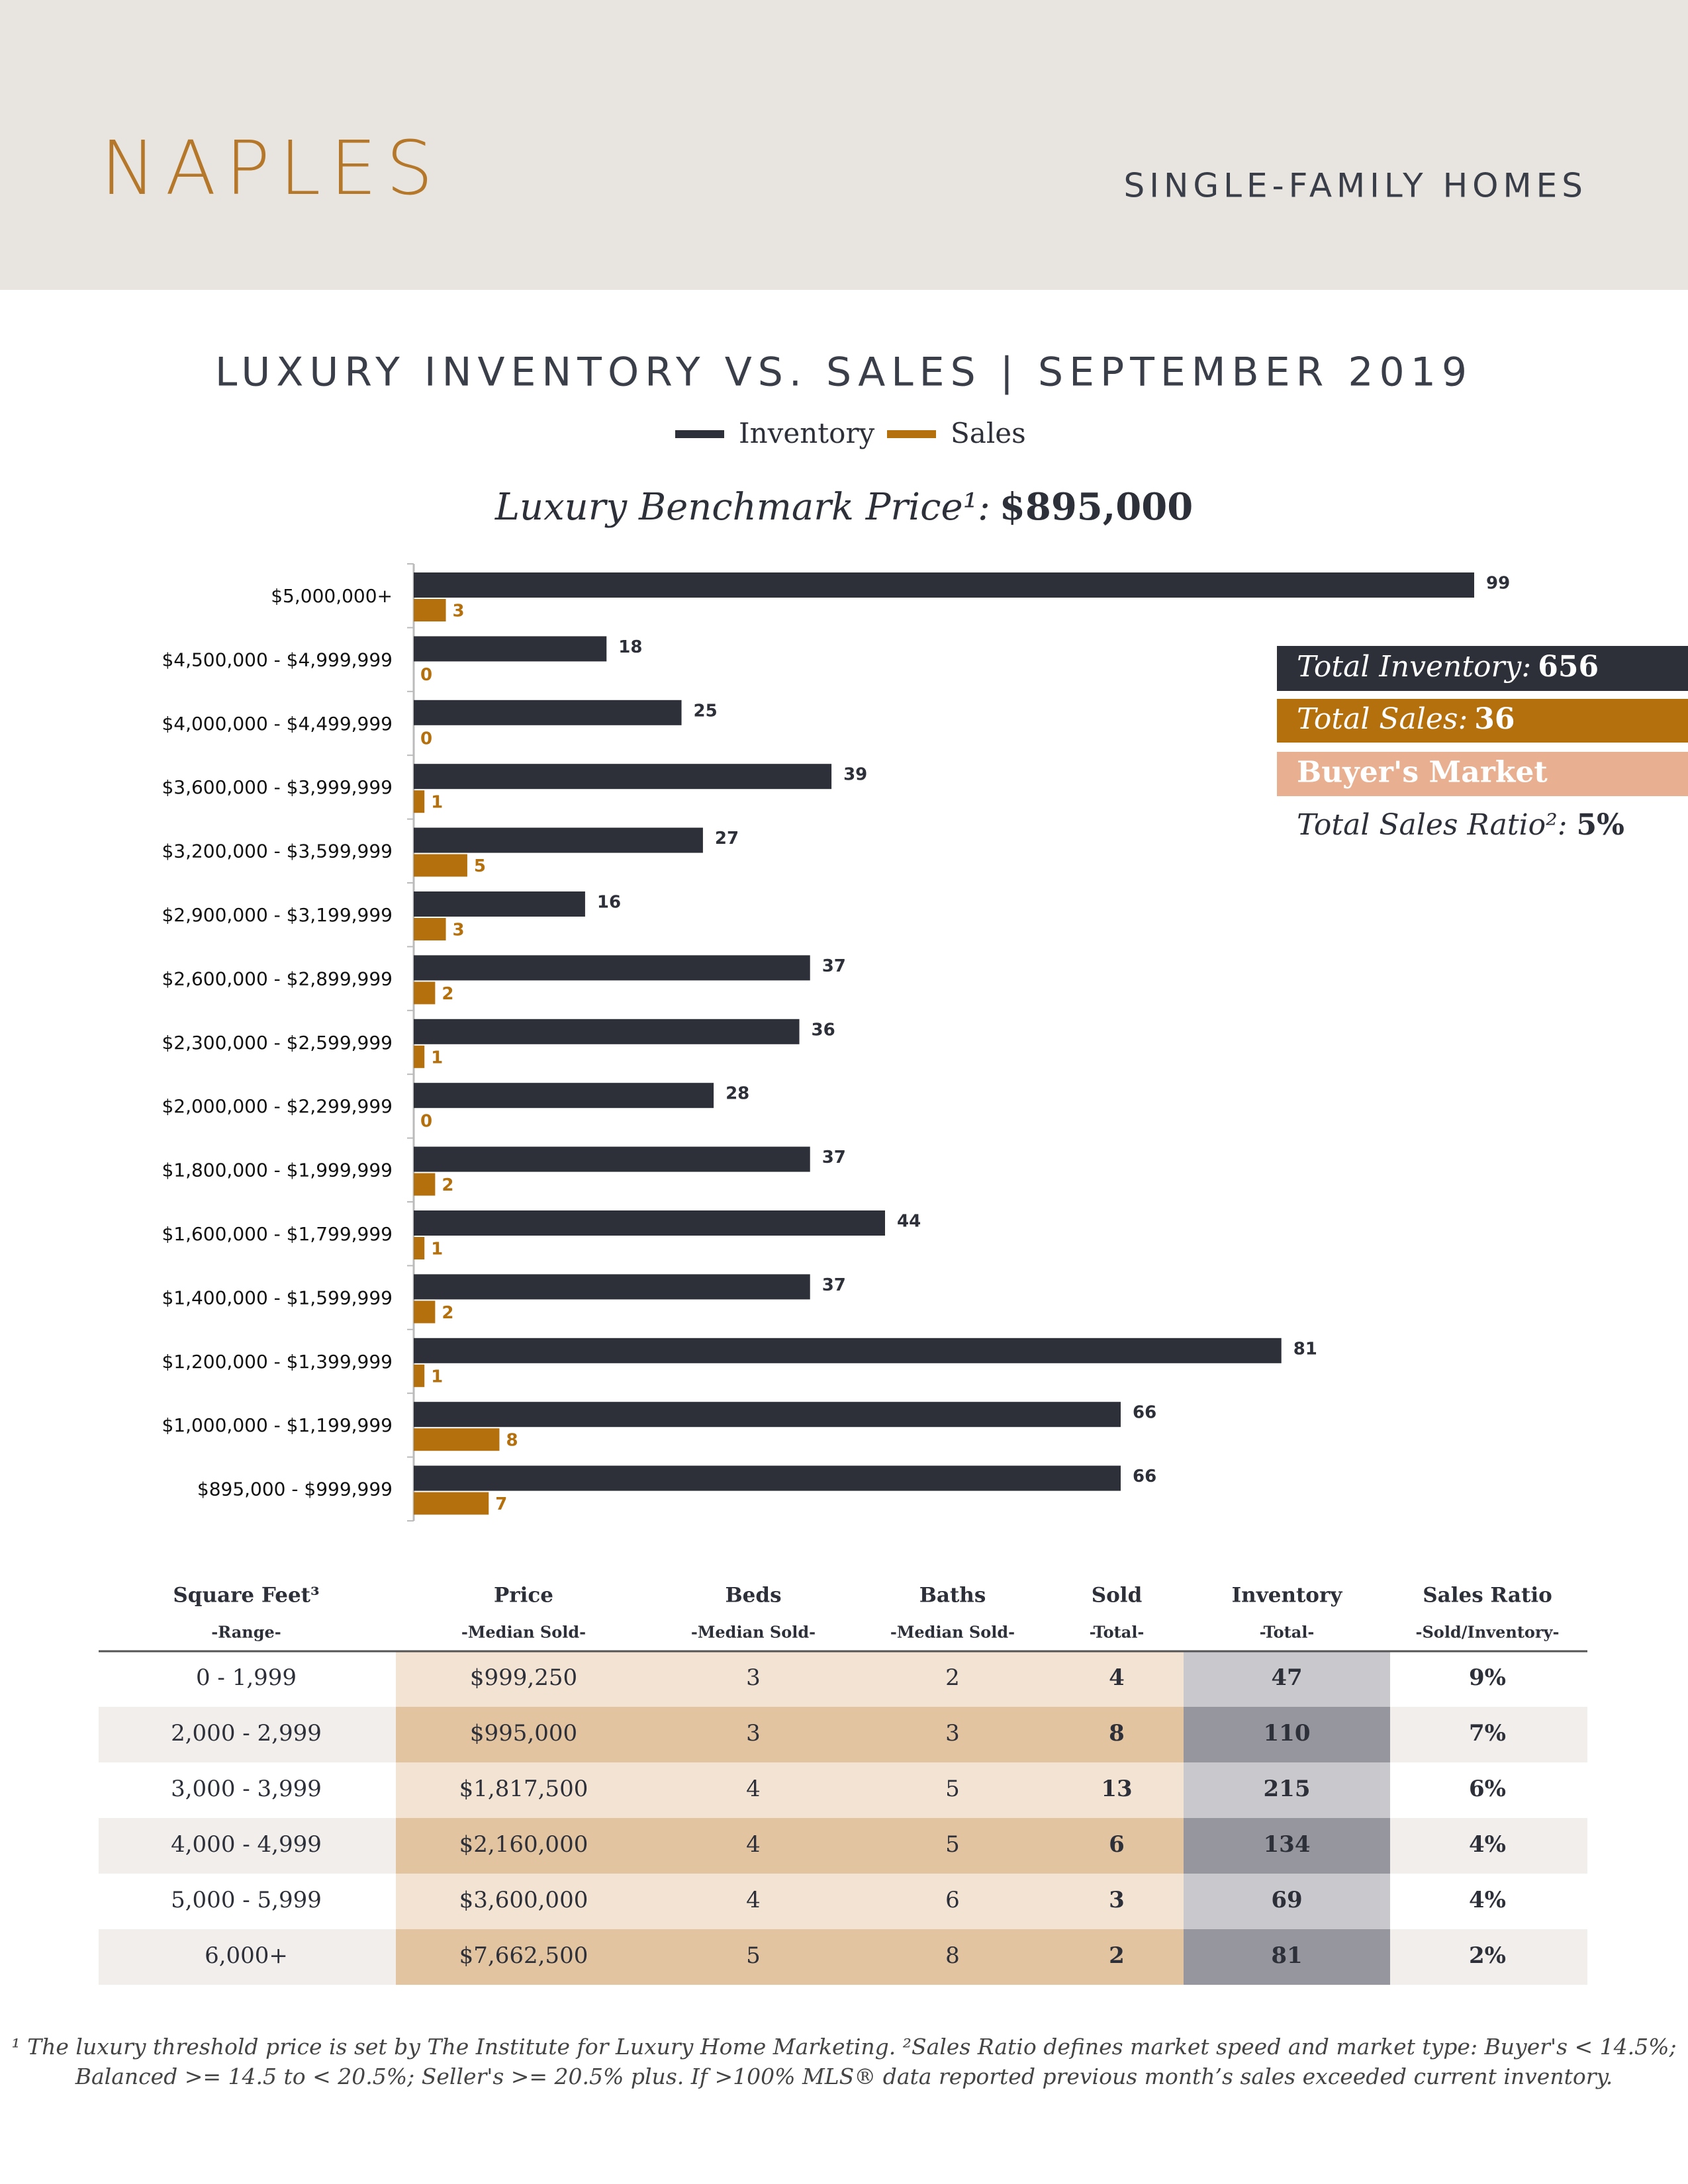 This screenshot has height=2184, width=1688. What do you see at coordinates (742, 508) in the screenshot?
I see `benchmark-label: Luxury Benchmark Price¹:` at bounding box center [742, 508].